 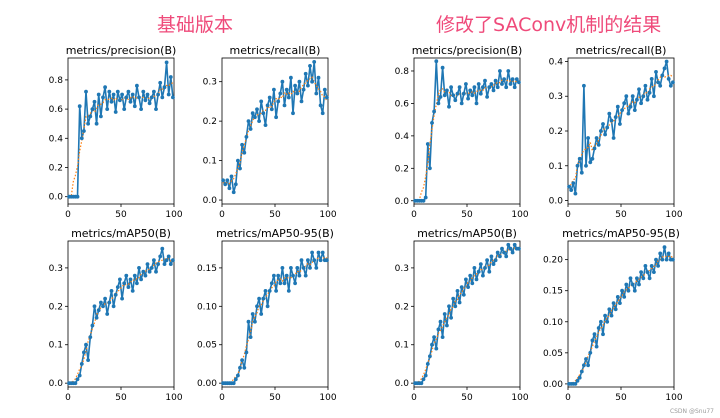 What do you see at coordinates (621, 233) in the screenshot?
I see `chart-title: metrics/mAP50-95(B)` at bounding box center [621, 233].